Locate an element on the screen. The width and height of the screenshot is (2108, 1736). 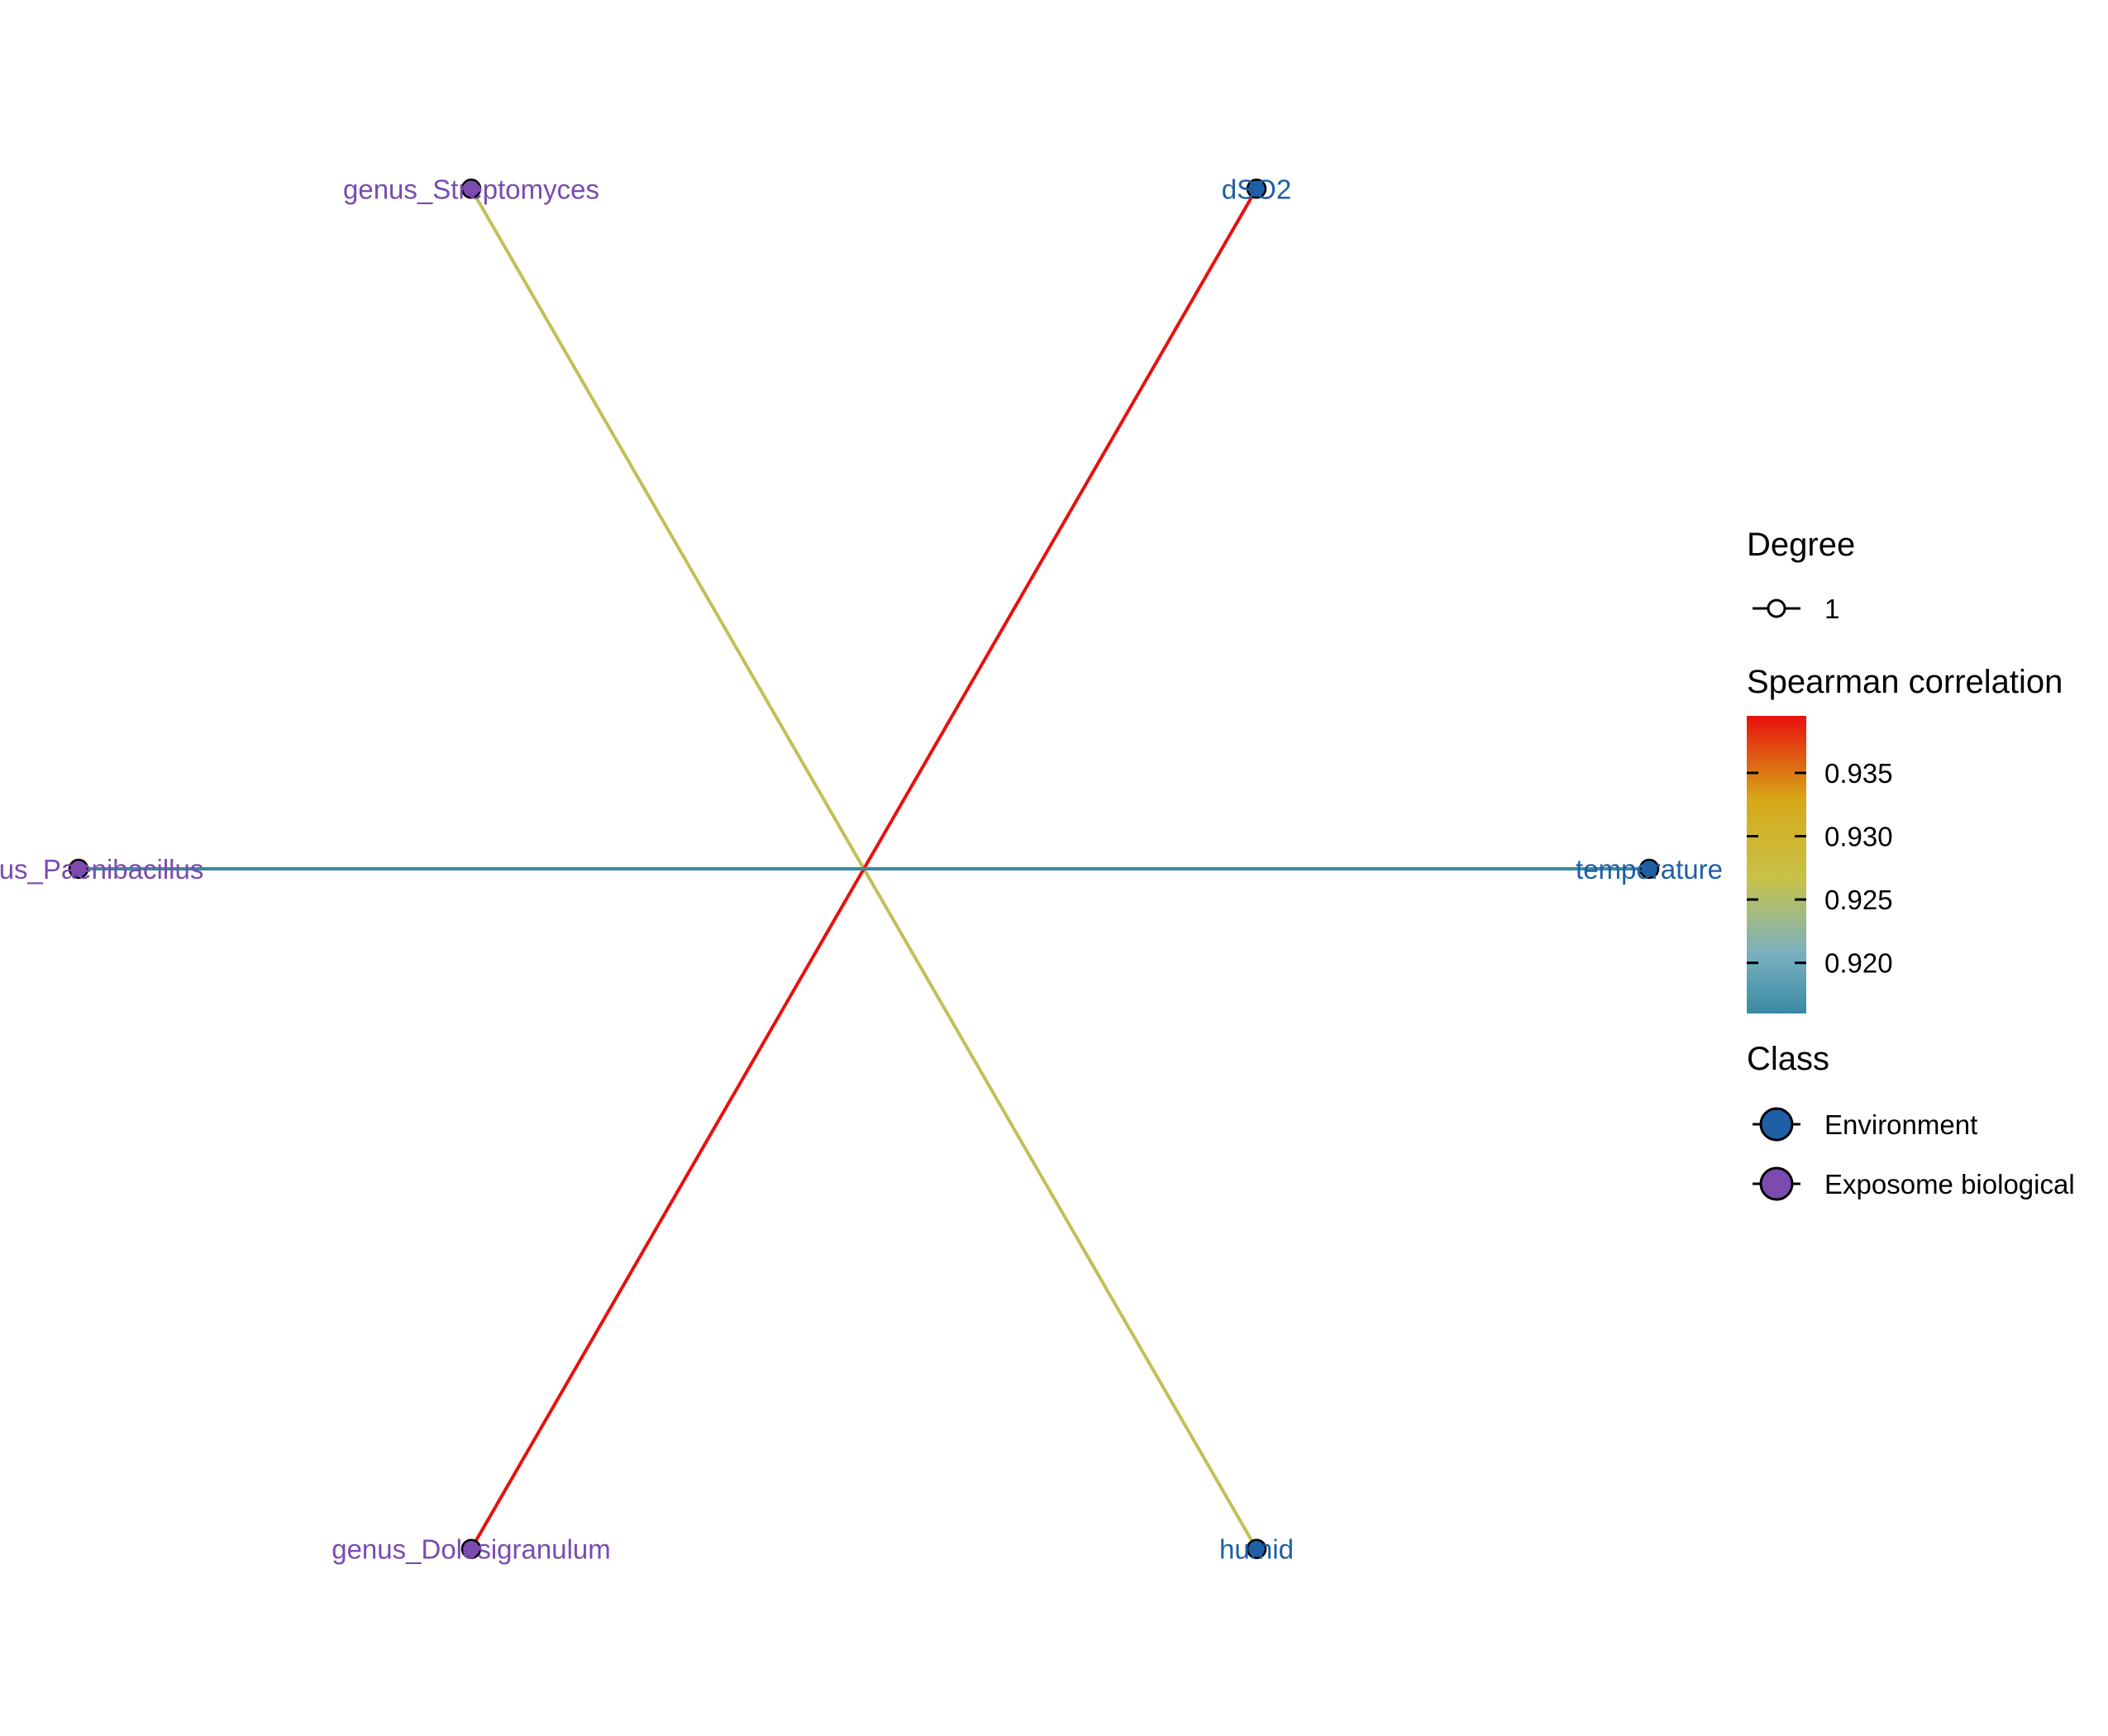
node-label: temperature is located at coordinates (1649, 869).